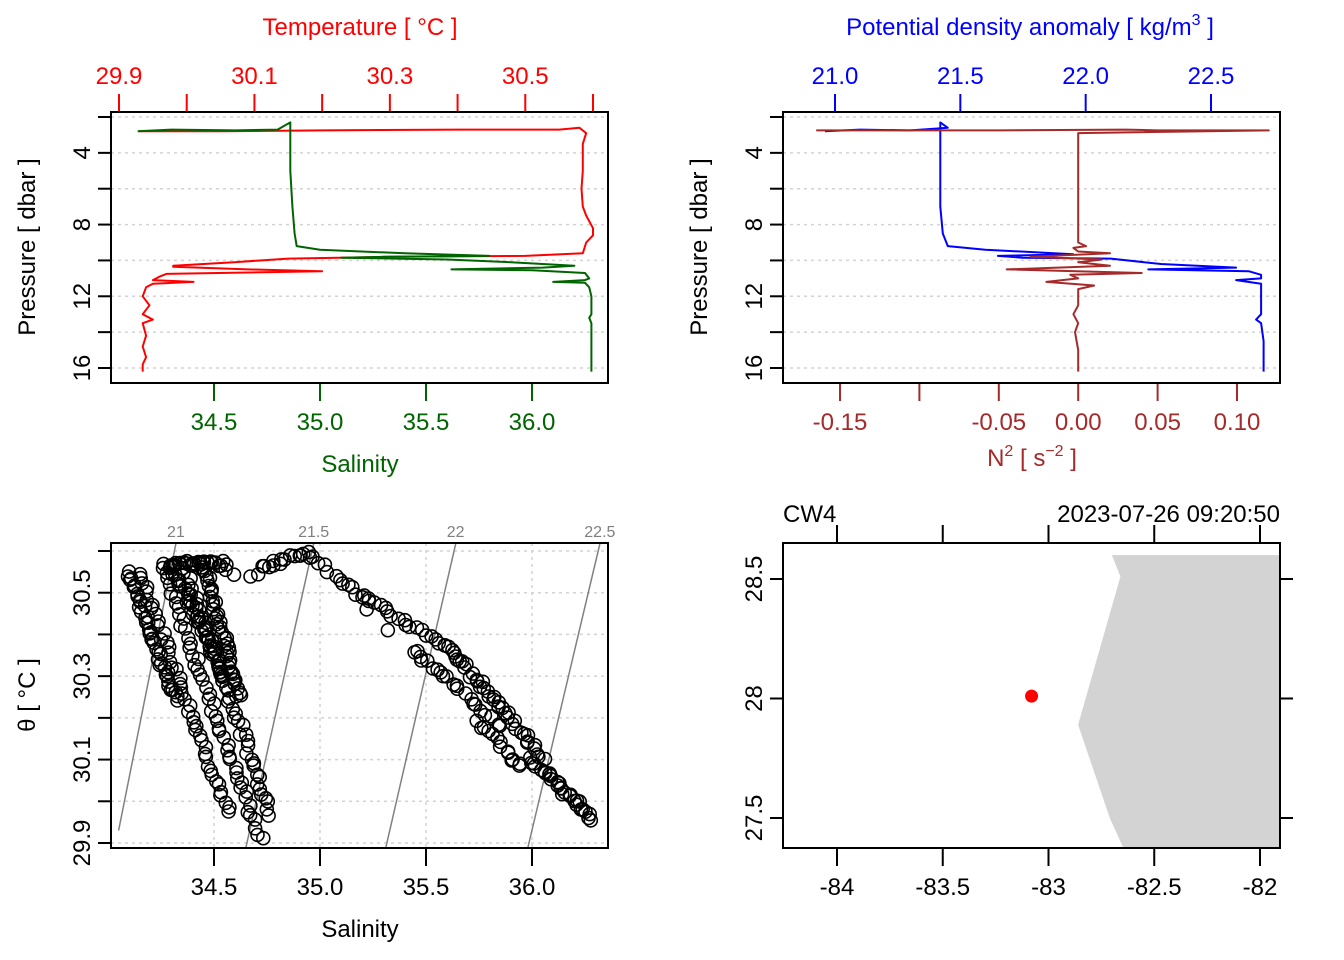  Describe the element at coordinates (1043, 250) in the screenshot. I see `n2-line` at that location.